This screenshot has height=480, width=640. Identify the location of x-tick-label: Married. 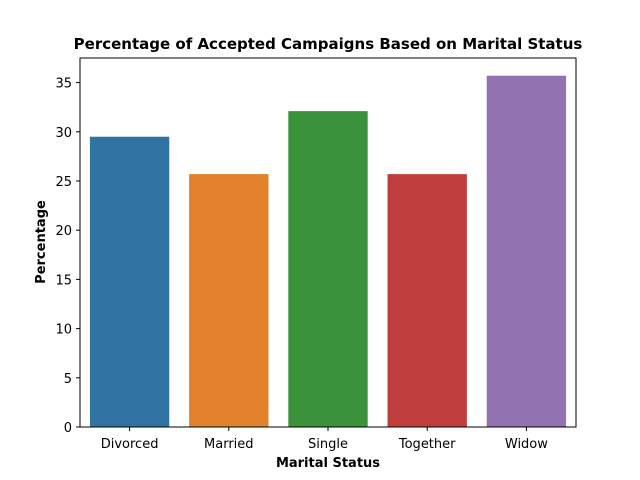
(229, 444).